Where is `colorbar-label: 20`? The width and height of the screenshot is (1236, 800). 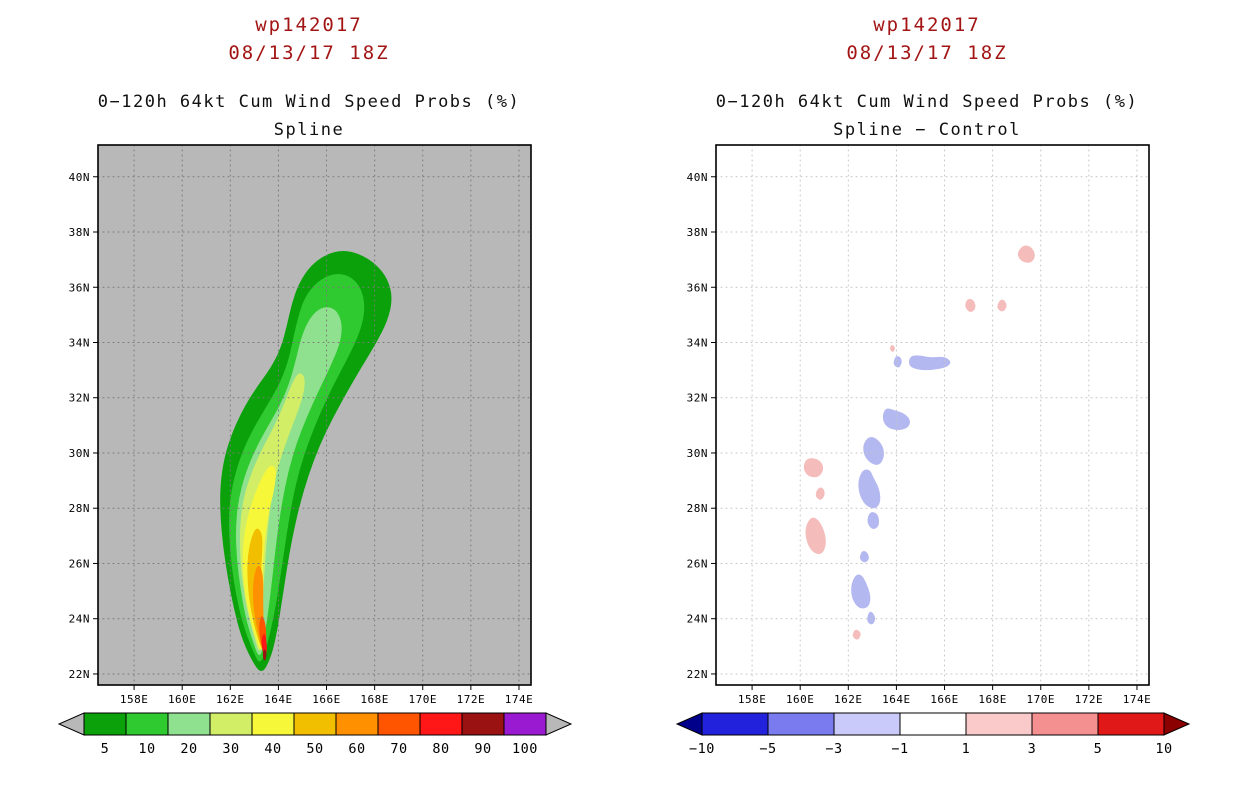
colorbar-label: 20 is located at coordinates (188, 748).